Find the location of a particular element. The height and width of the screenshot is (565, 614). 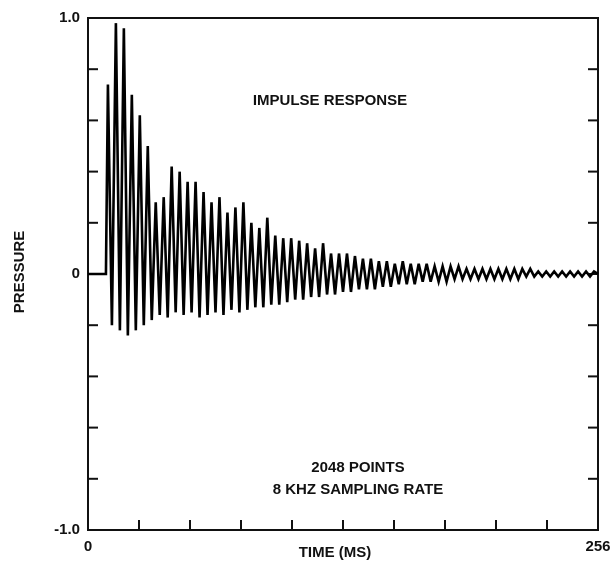

y-tick-label: 1.0 is located at coordinates (69, 17).